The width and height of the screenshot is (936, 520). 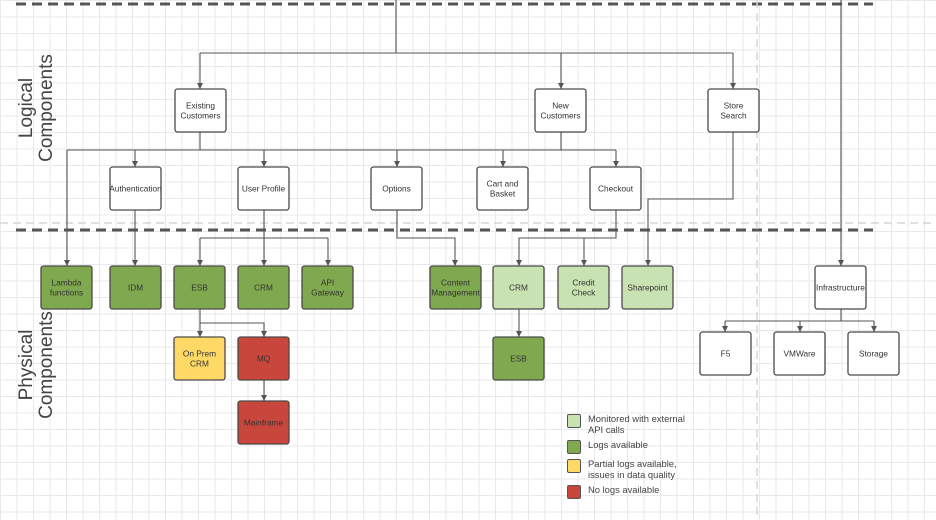 What do you see at coordinates (66, 293) in the screenshot?
I see `node-label: functions` at bounding box center [66, 293].